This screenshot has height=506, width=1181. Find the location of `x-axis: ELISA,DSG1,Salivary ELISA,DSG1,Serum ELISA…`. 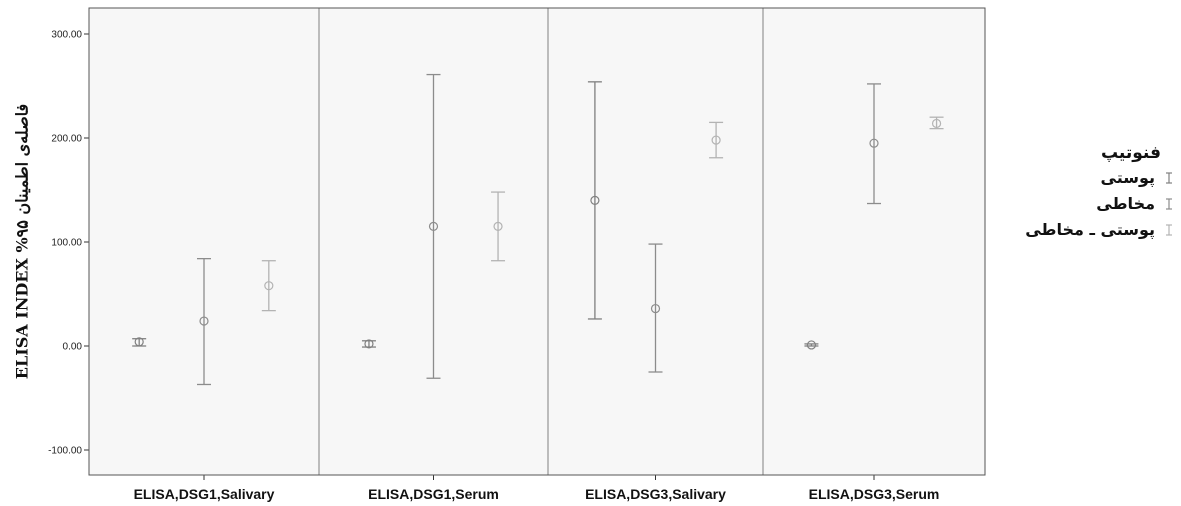

x-axis: ELISA,DSG1,Salivary ELISA,DSG1,Serum ELISA… is located at coordinates (537, 488).